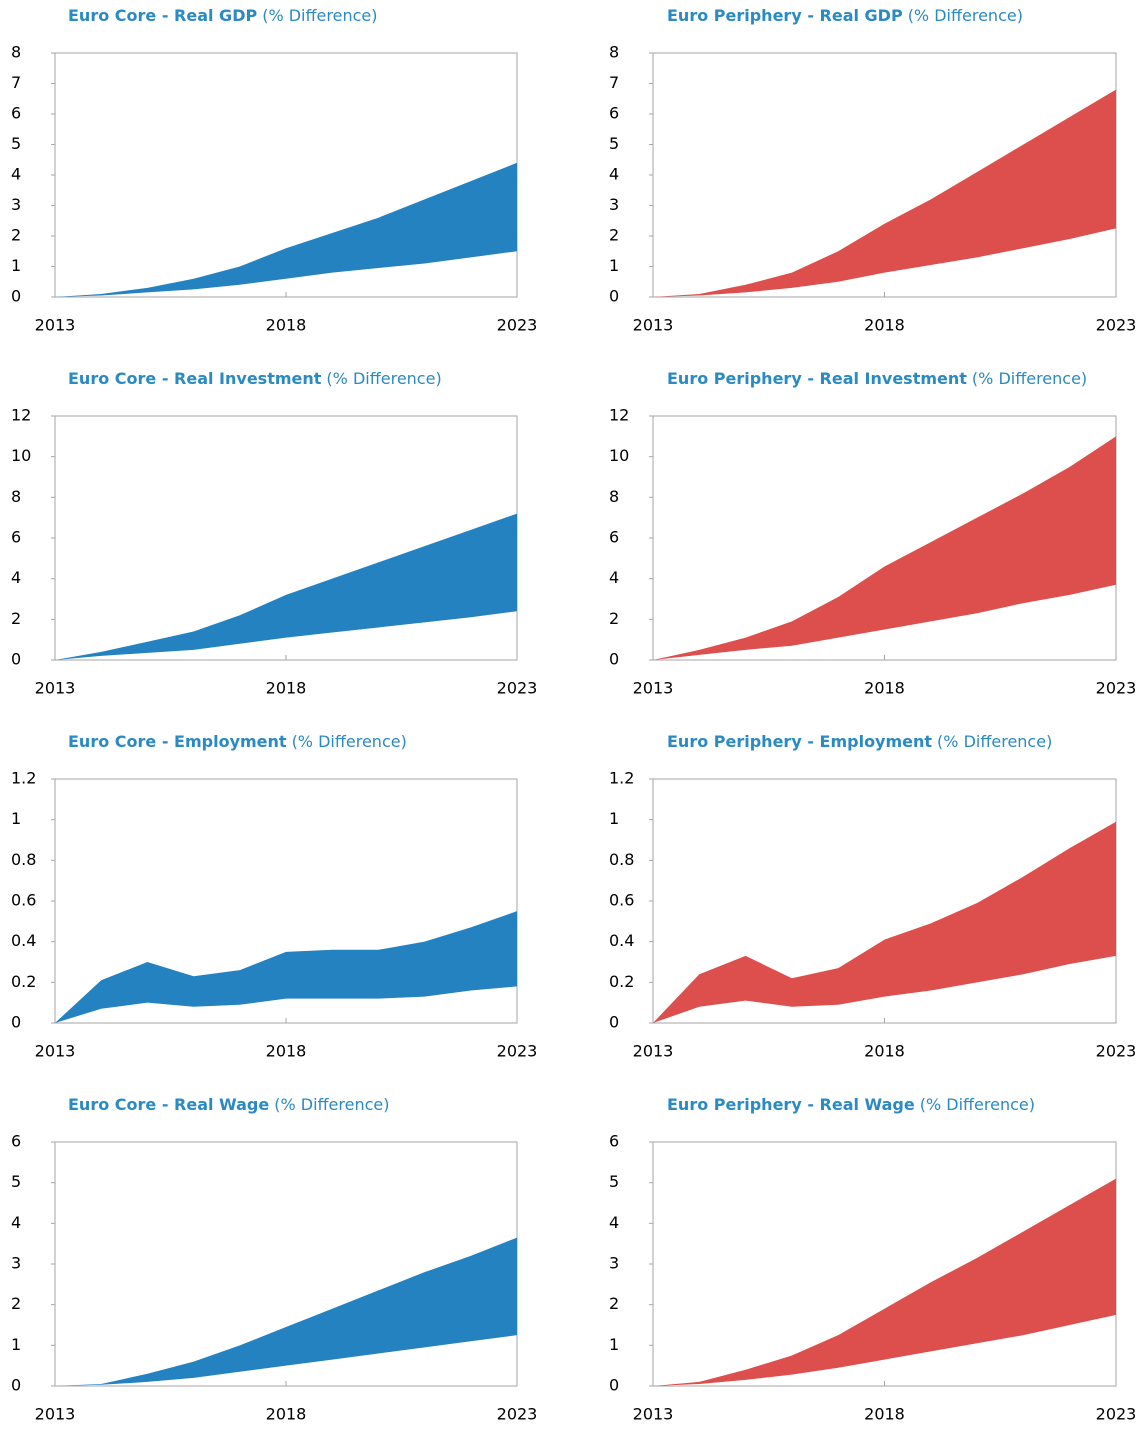 This screenshot has width=1146, height=1429. What do you see at coordinates (799, 741) in the screenshot?
I see `title-main: Euro Periphery - Employment` at bounding box center [799, 741].